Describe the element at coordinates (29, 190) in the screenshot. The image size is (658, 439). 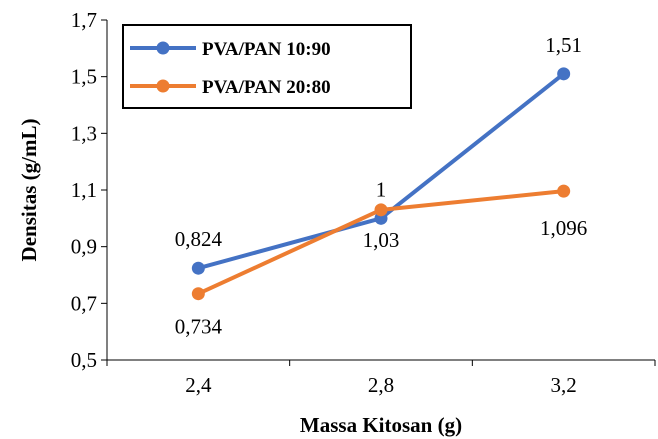
I see `y-axis-title: Densitas (g/mL)` at that location.